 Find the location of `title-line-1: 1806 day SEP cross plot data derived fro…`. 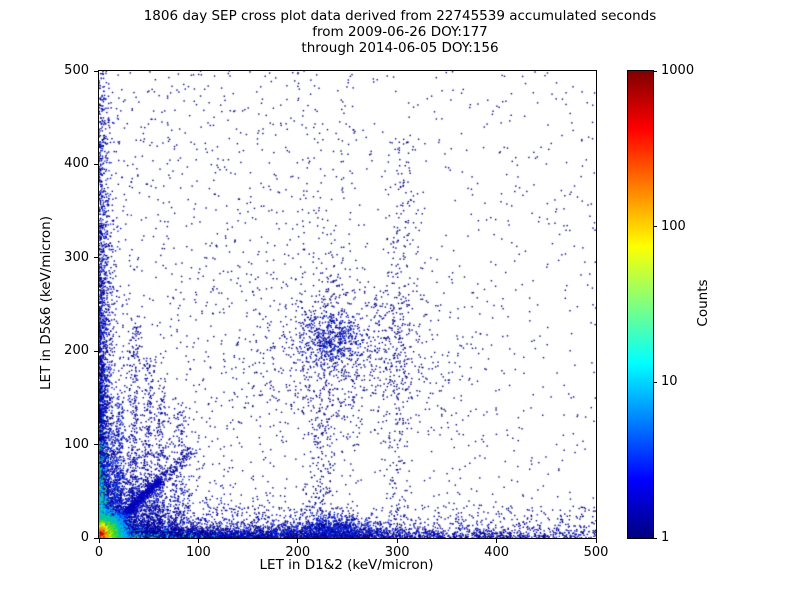

title-line-1: 1806 day SEP cross plot data derived fro… is located at coordinates (400, 16).